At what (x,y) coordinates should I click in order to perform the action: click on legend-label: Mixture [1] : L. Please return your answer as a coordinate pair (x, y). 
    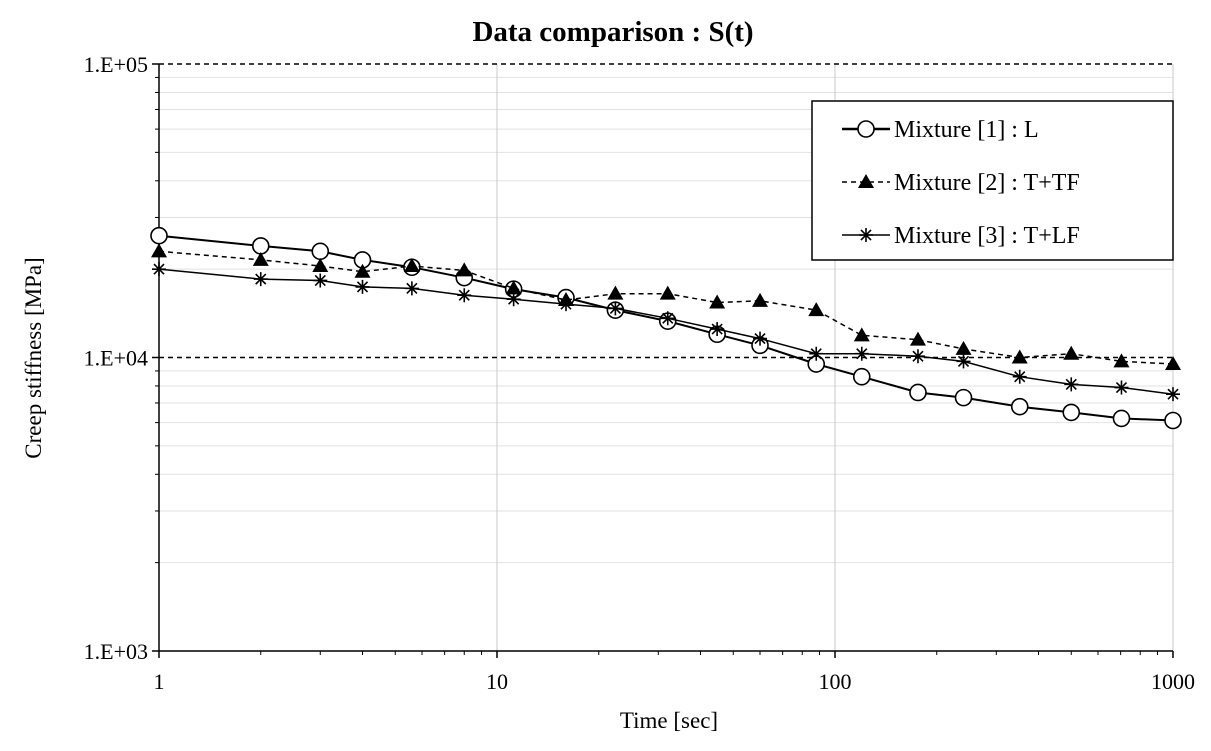
    Looking at the image, I should click on (966, 130).